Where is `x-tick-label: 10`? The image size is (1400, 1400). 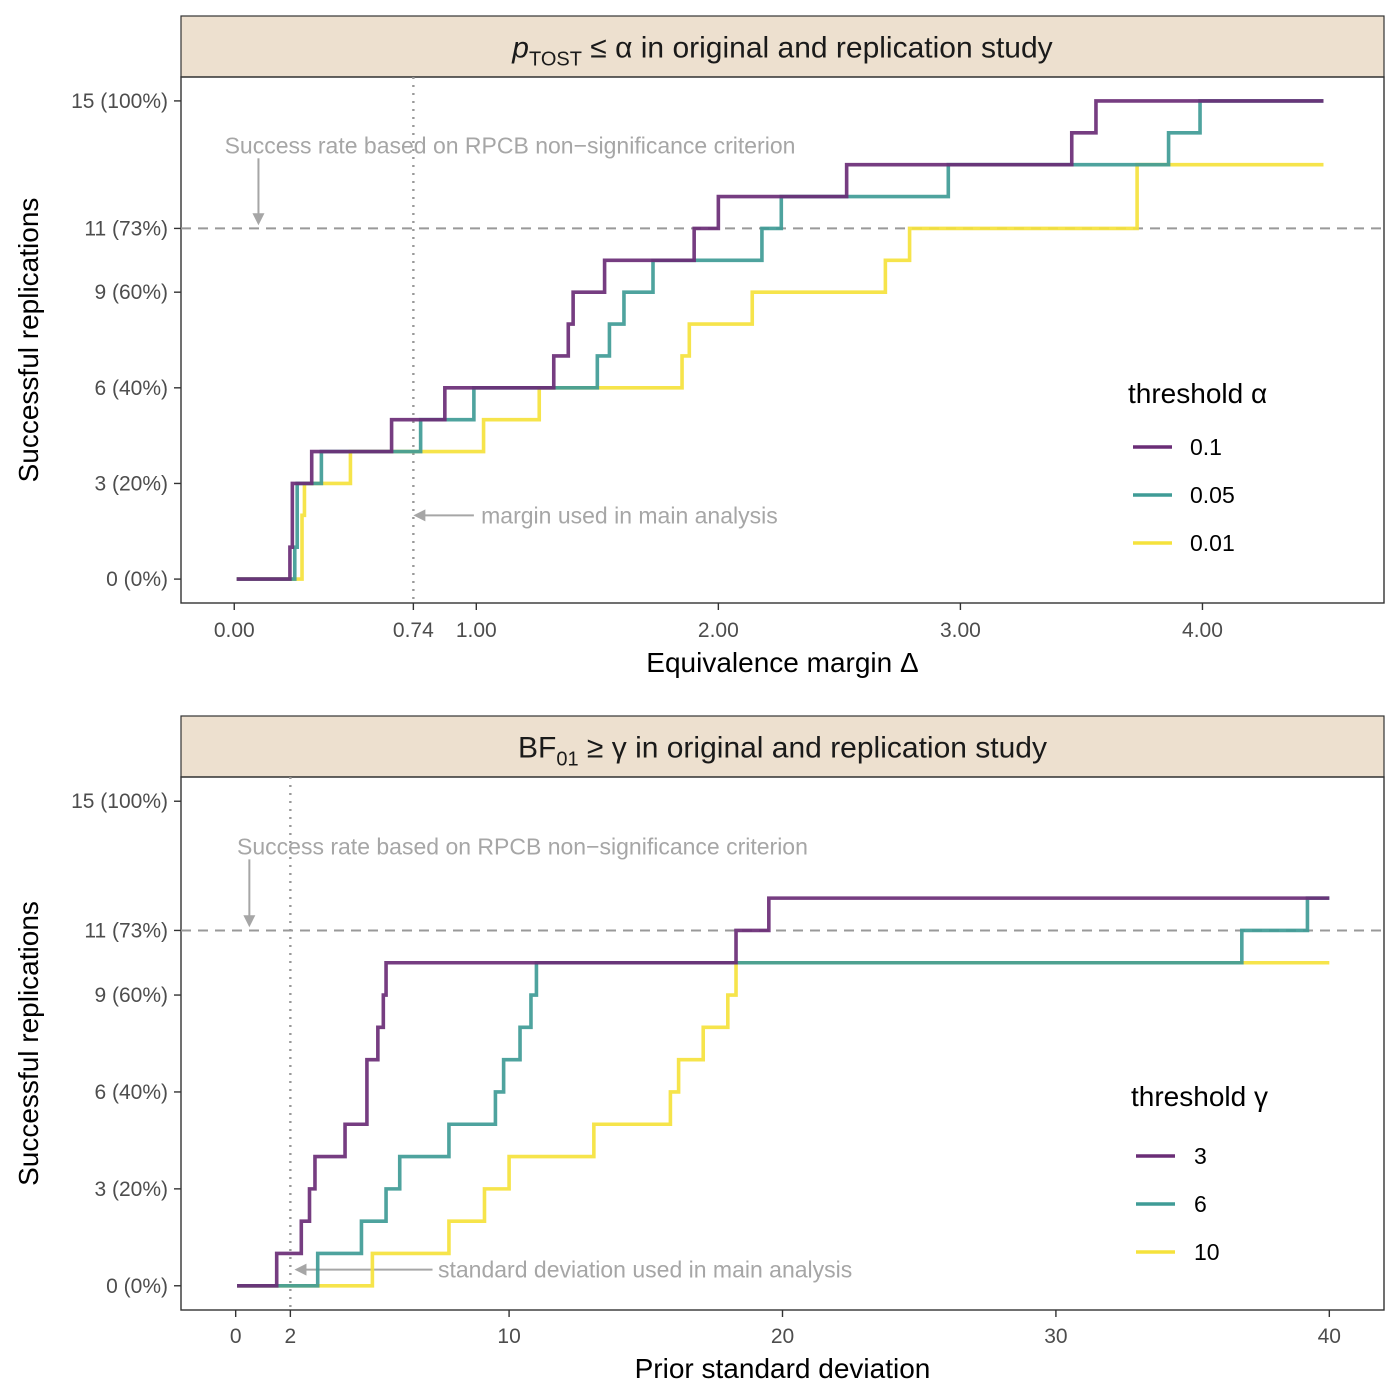 x-tick-label: 10 is located at coordinates (508, 1336).